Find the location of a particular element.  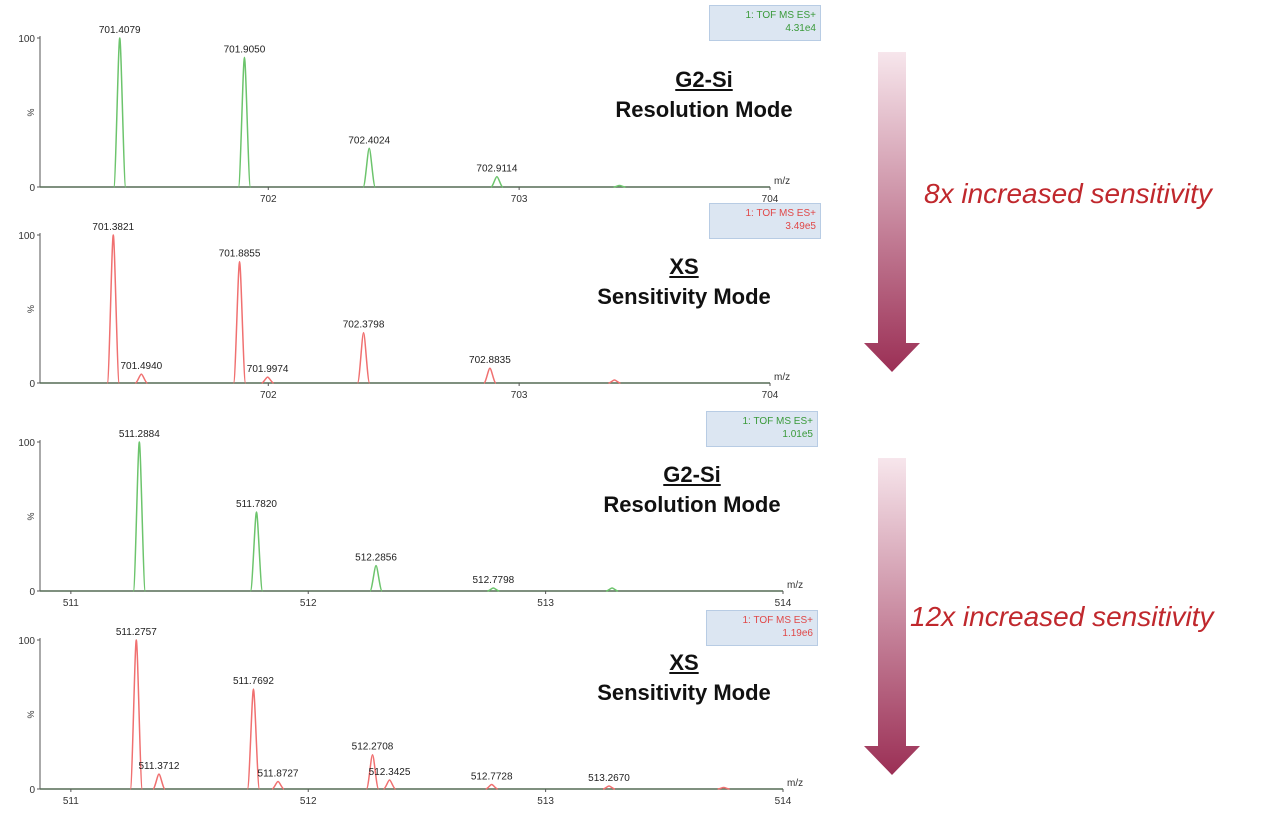

peak-label: 512.7728 is located at coordinates (492, 777).